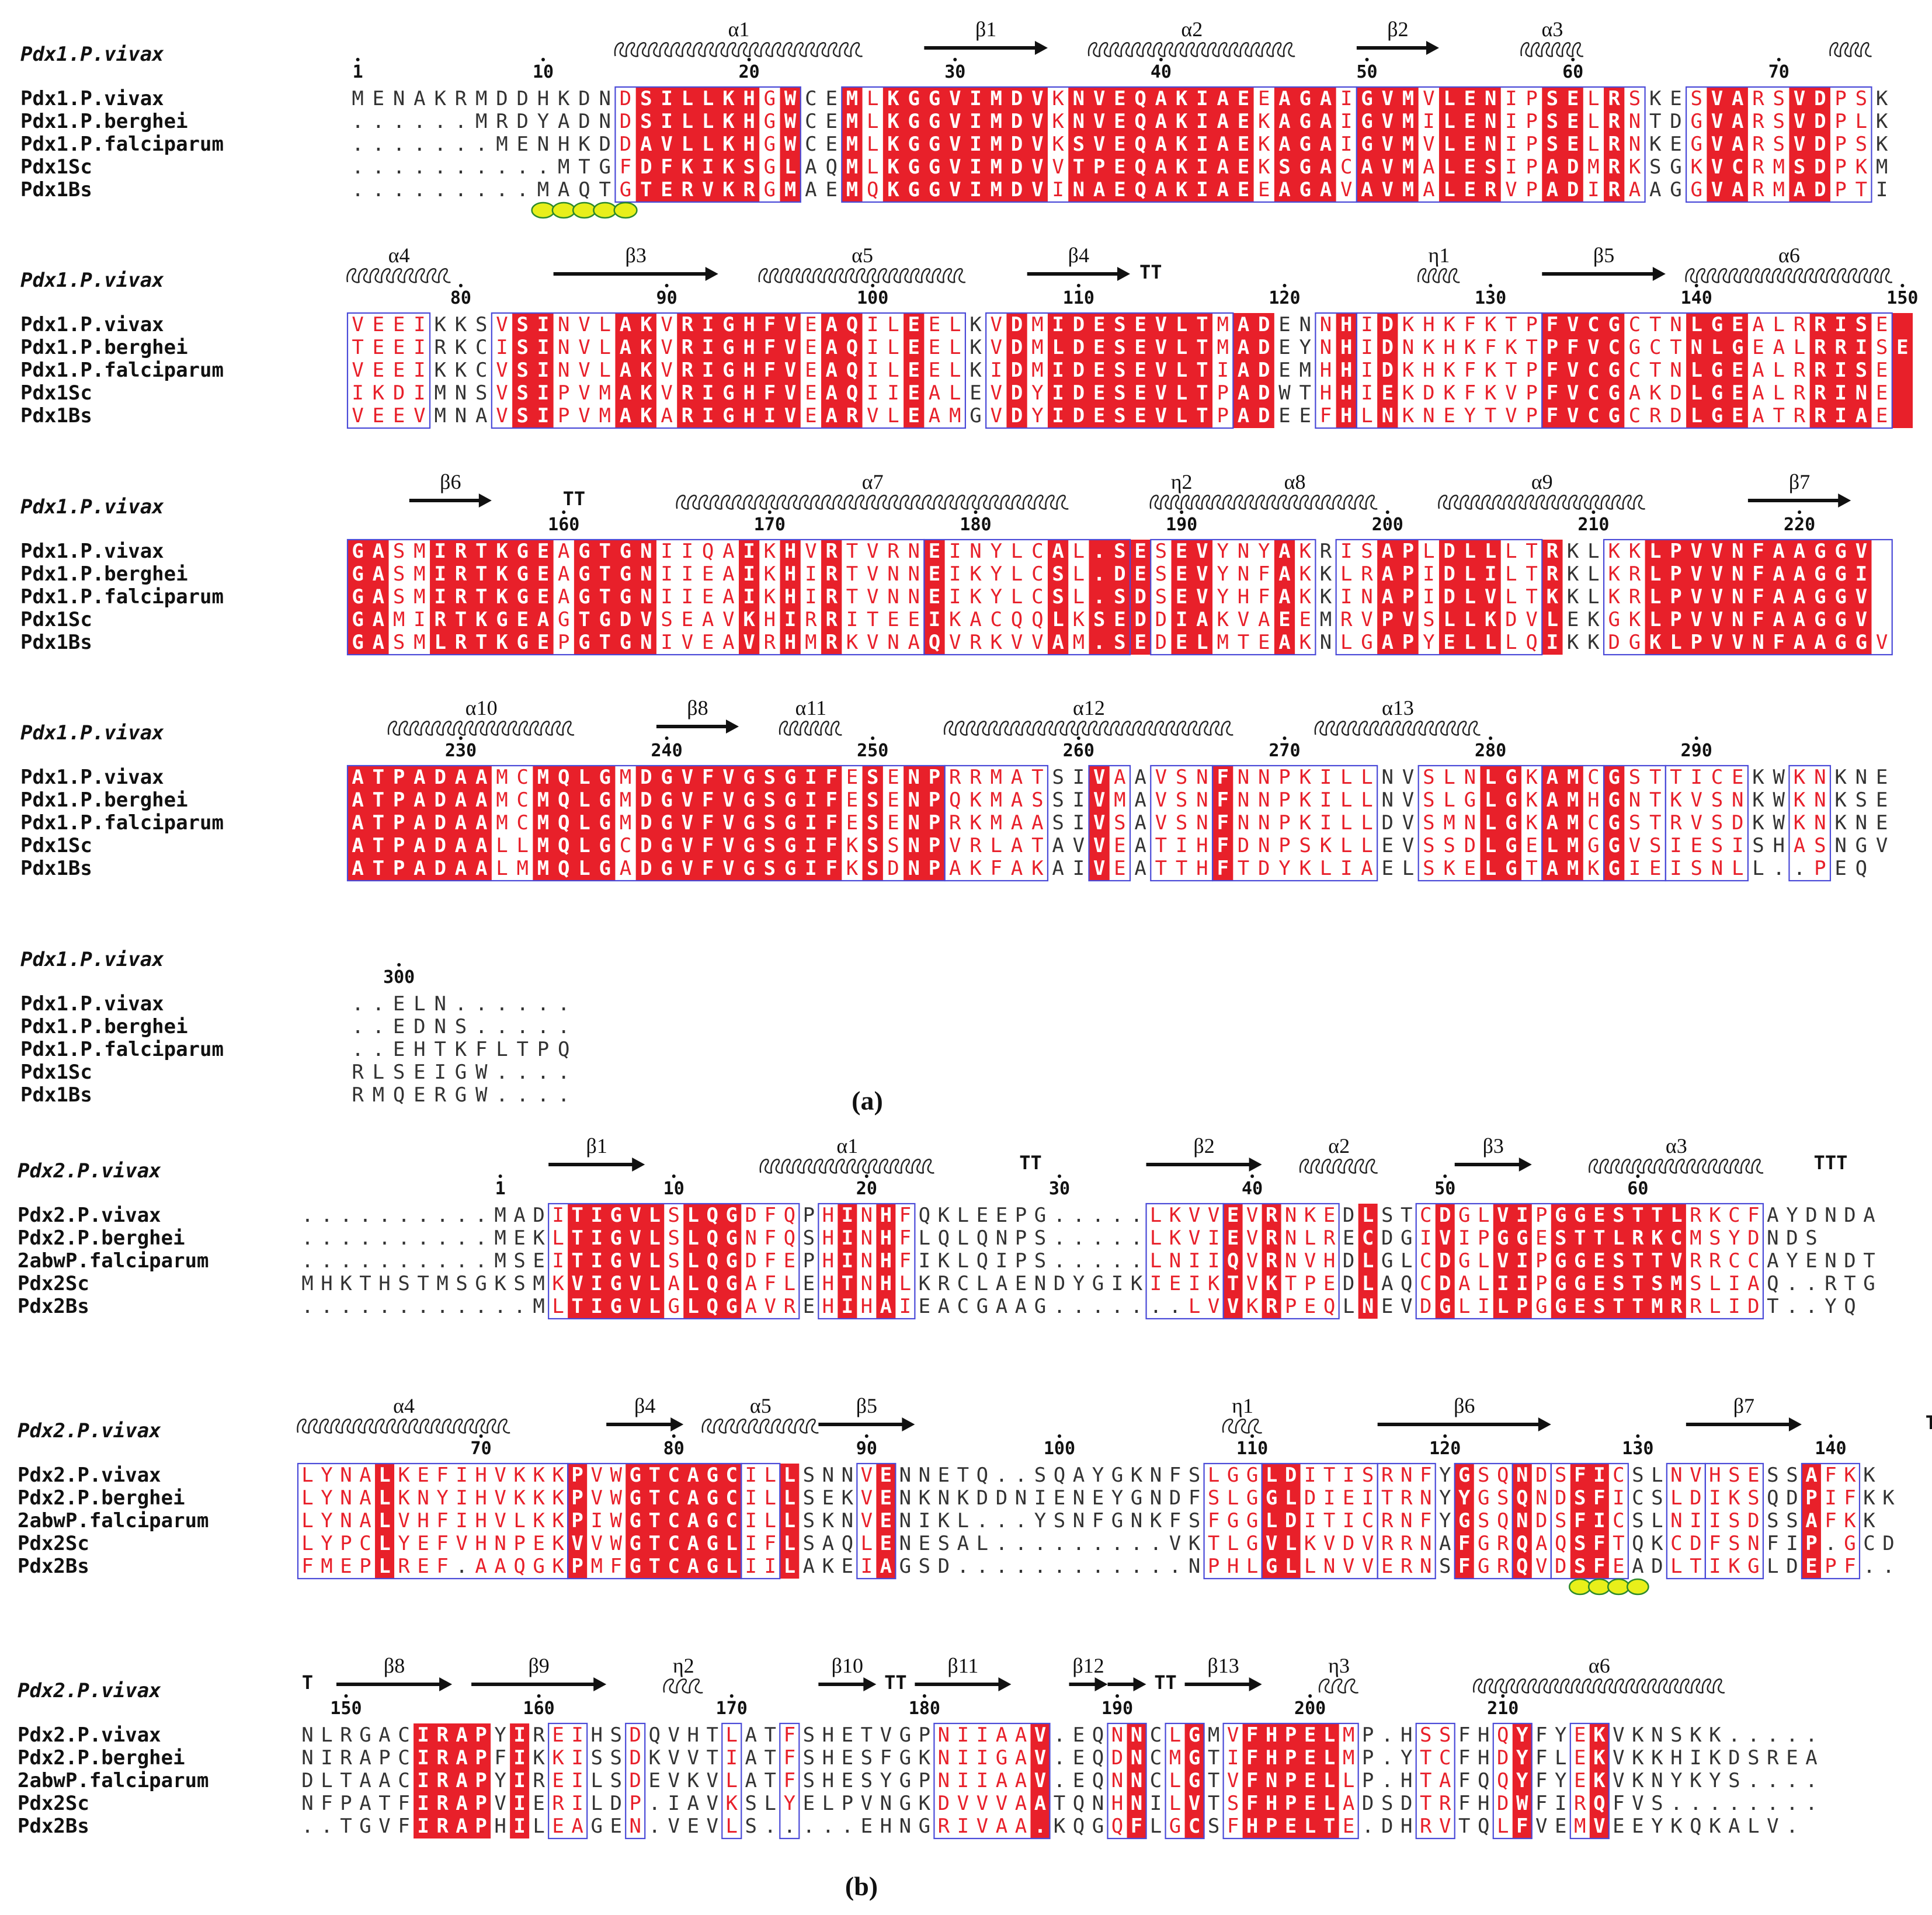  What do you see at coordinates (1162, 72) in the screenshot?
I see `ruler-number: 40` at bounding box center [1162, 72].